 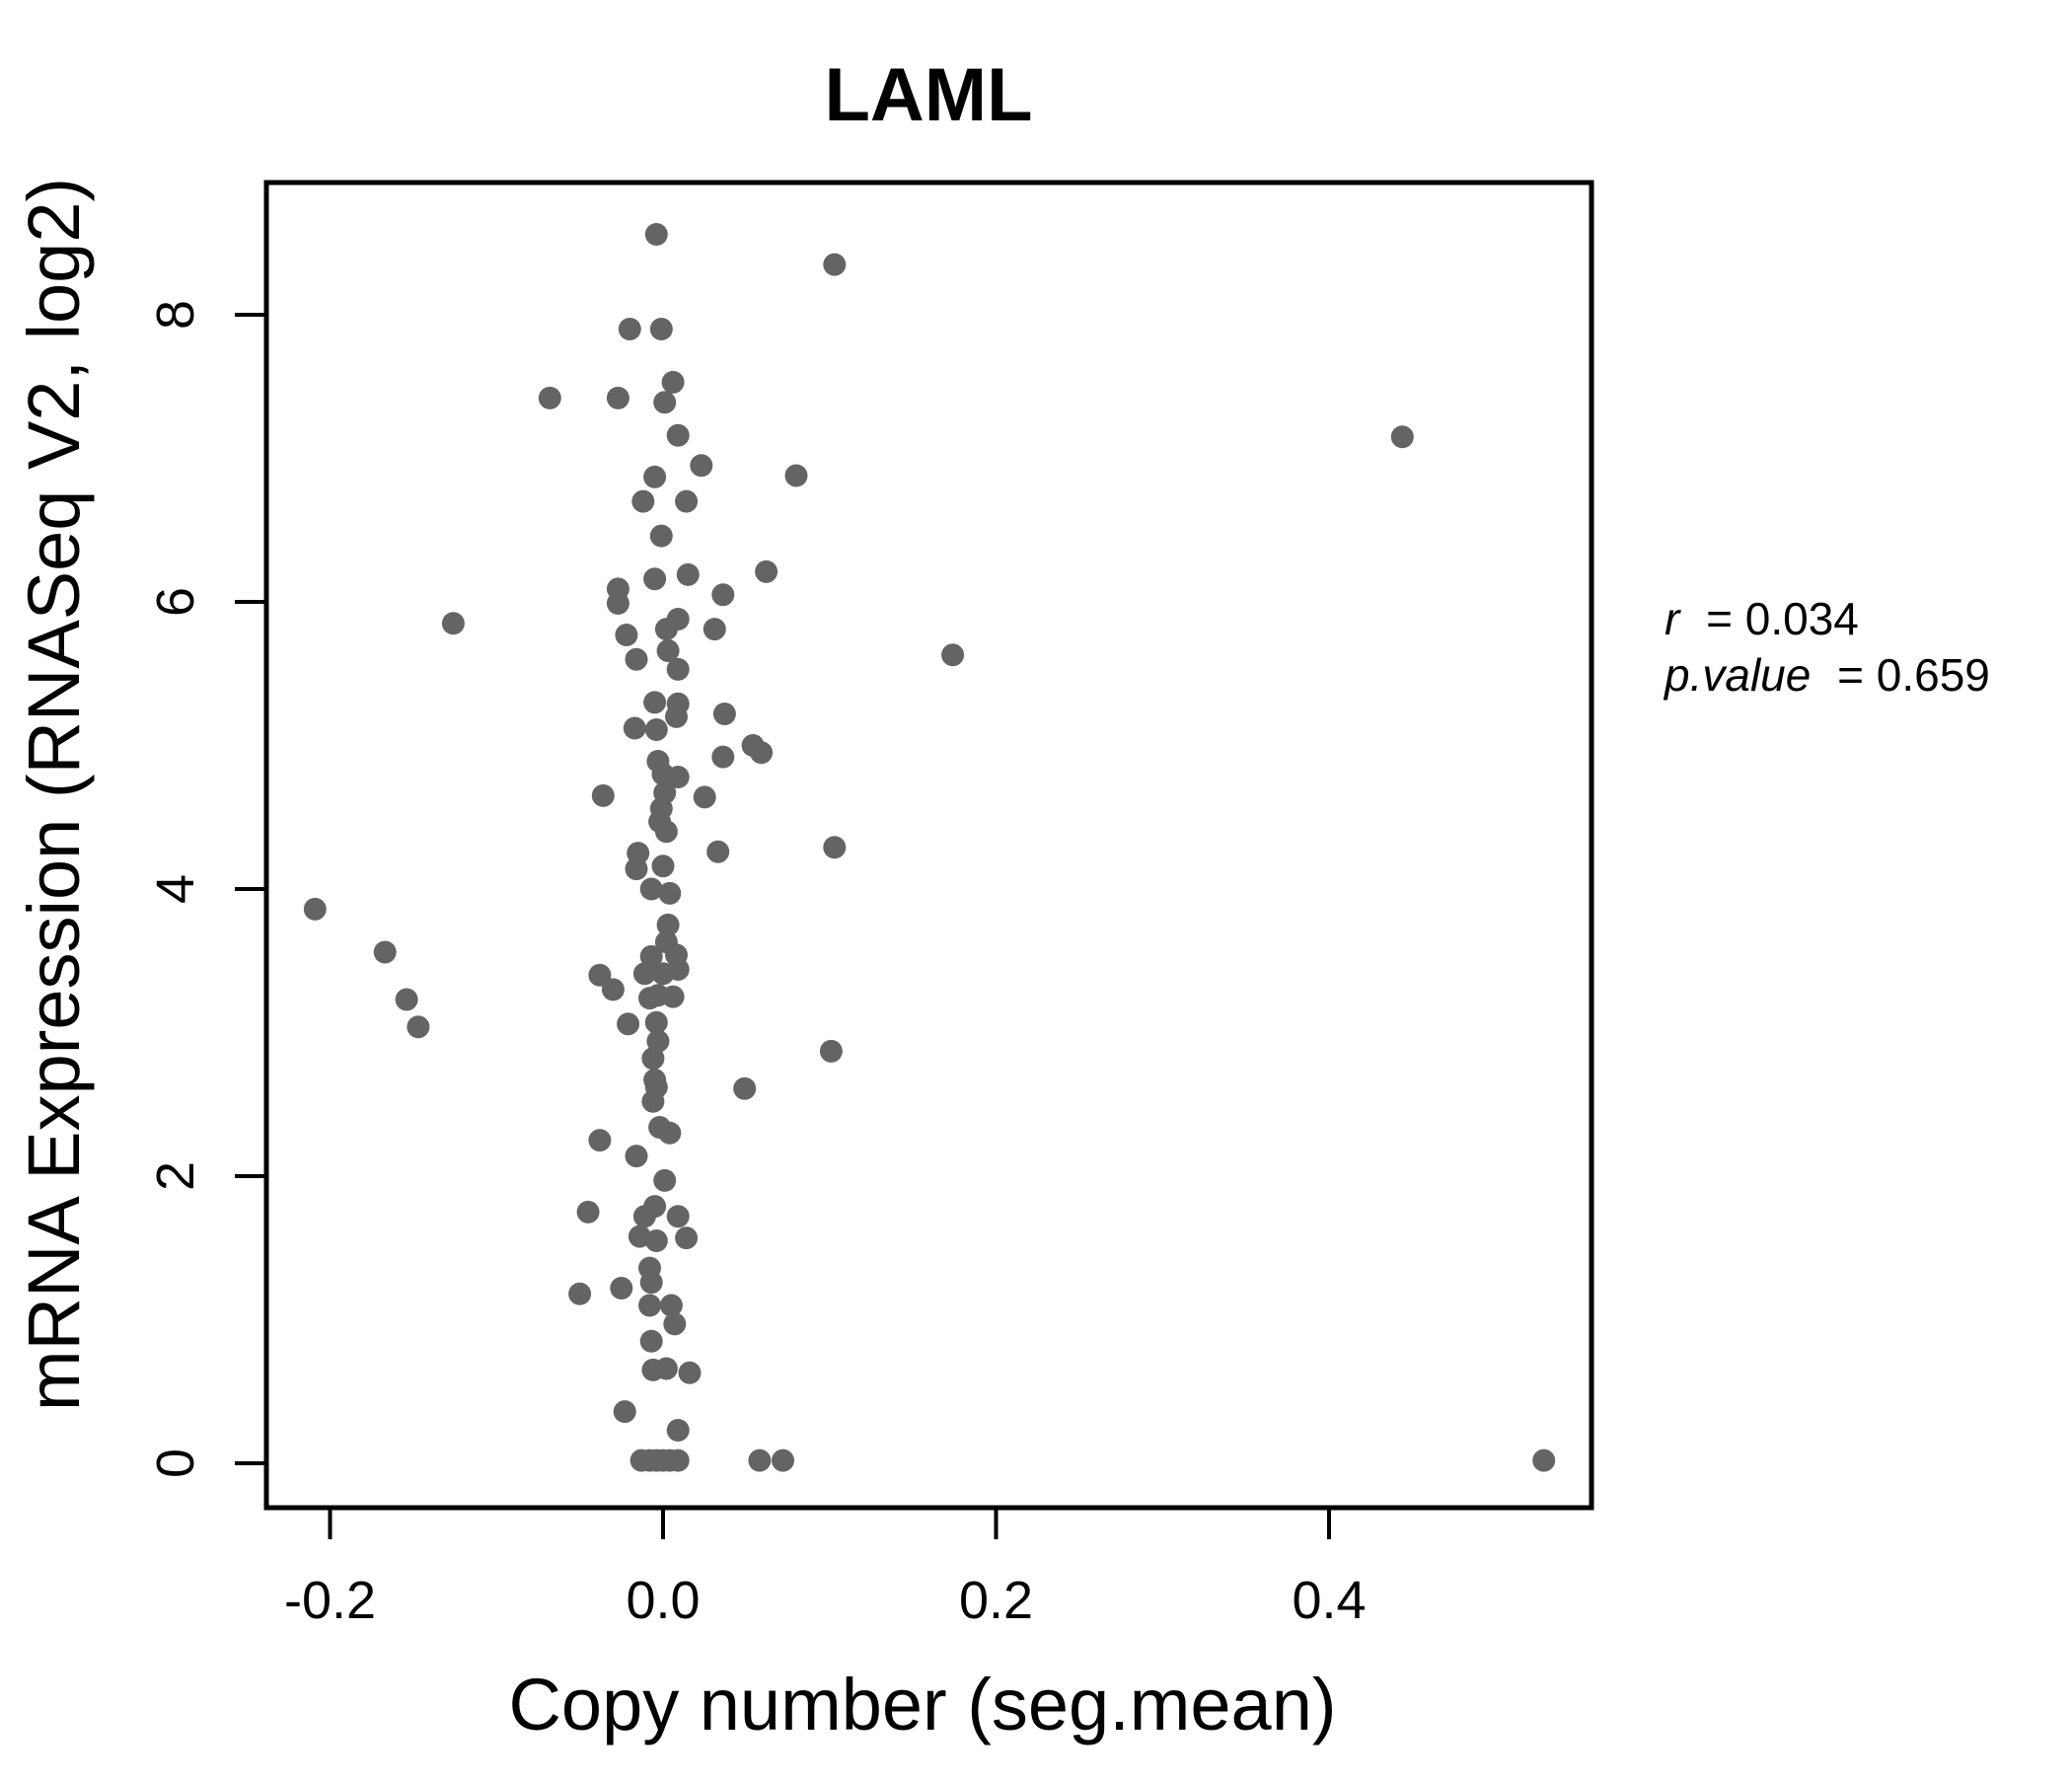 I want to click on annotation-pvalue-var: p.value, so click(x=1737, y=675).